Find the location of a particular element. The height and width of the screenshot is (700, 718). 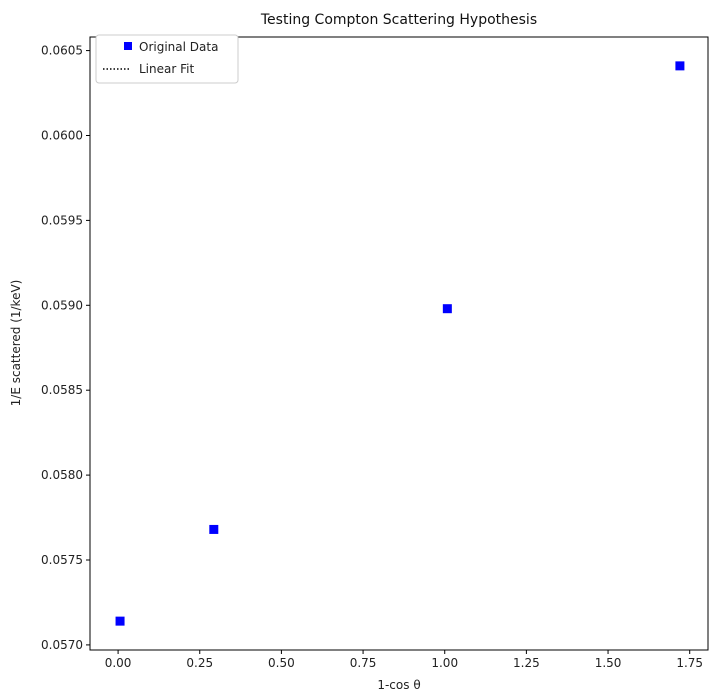

y-axis-label: 1/E scattered (1/keV) is located at coordinates (16, 343).